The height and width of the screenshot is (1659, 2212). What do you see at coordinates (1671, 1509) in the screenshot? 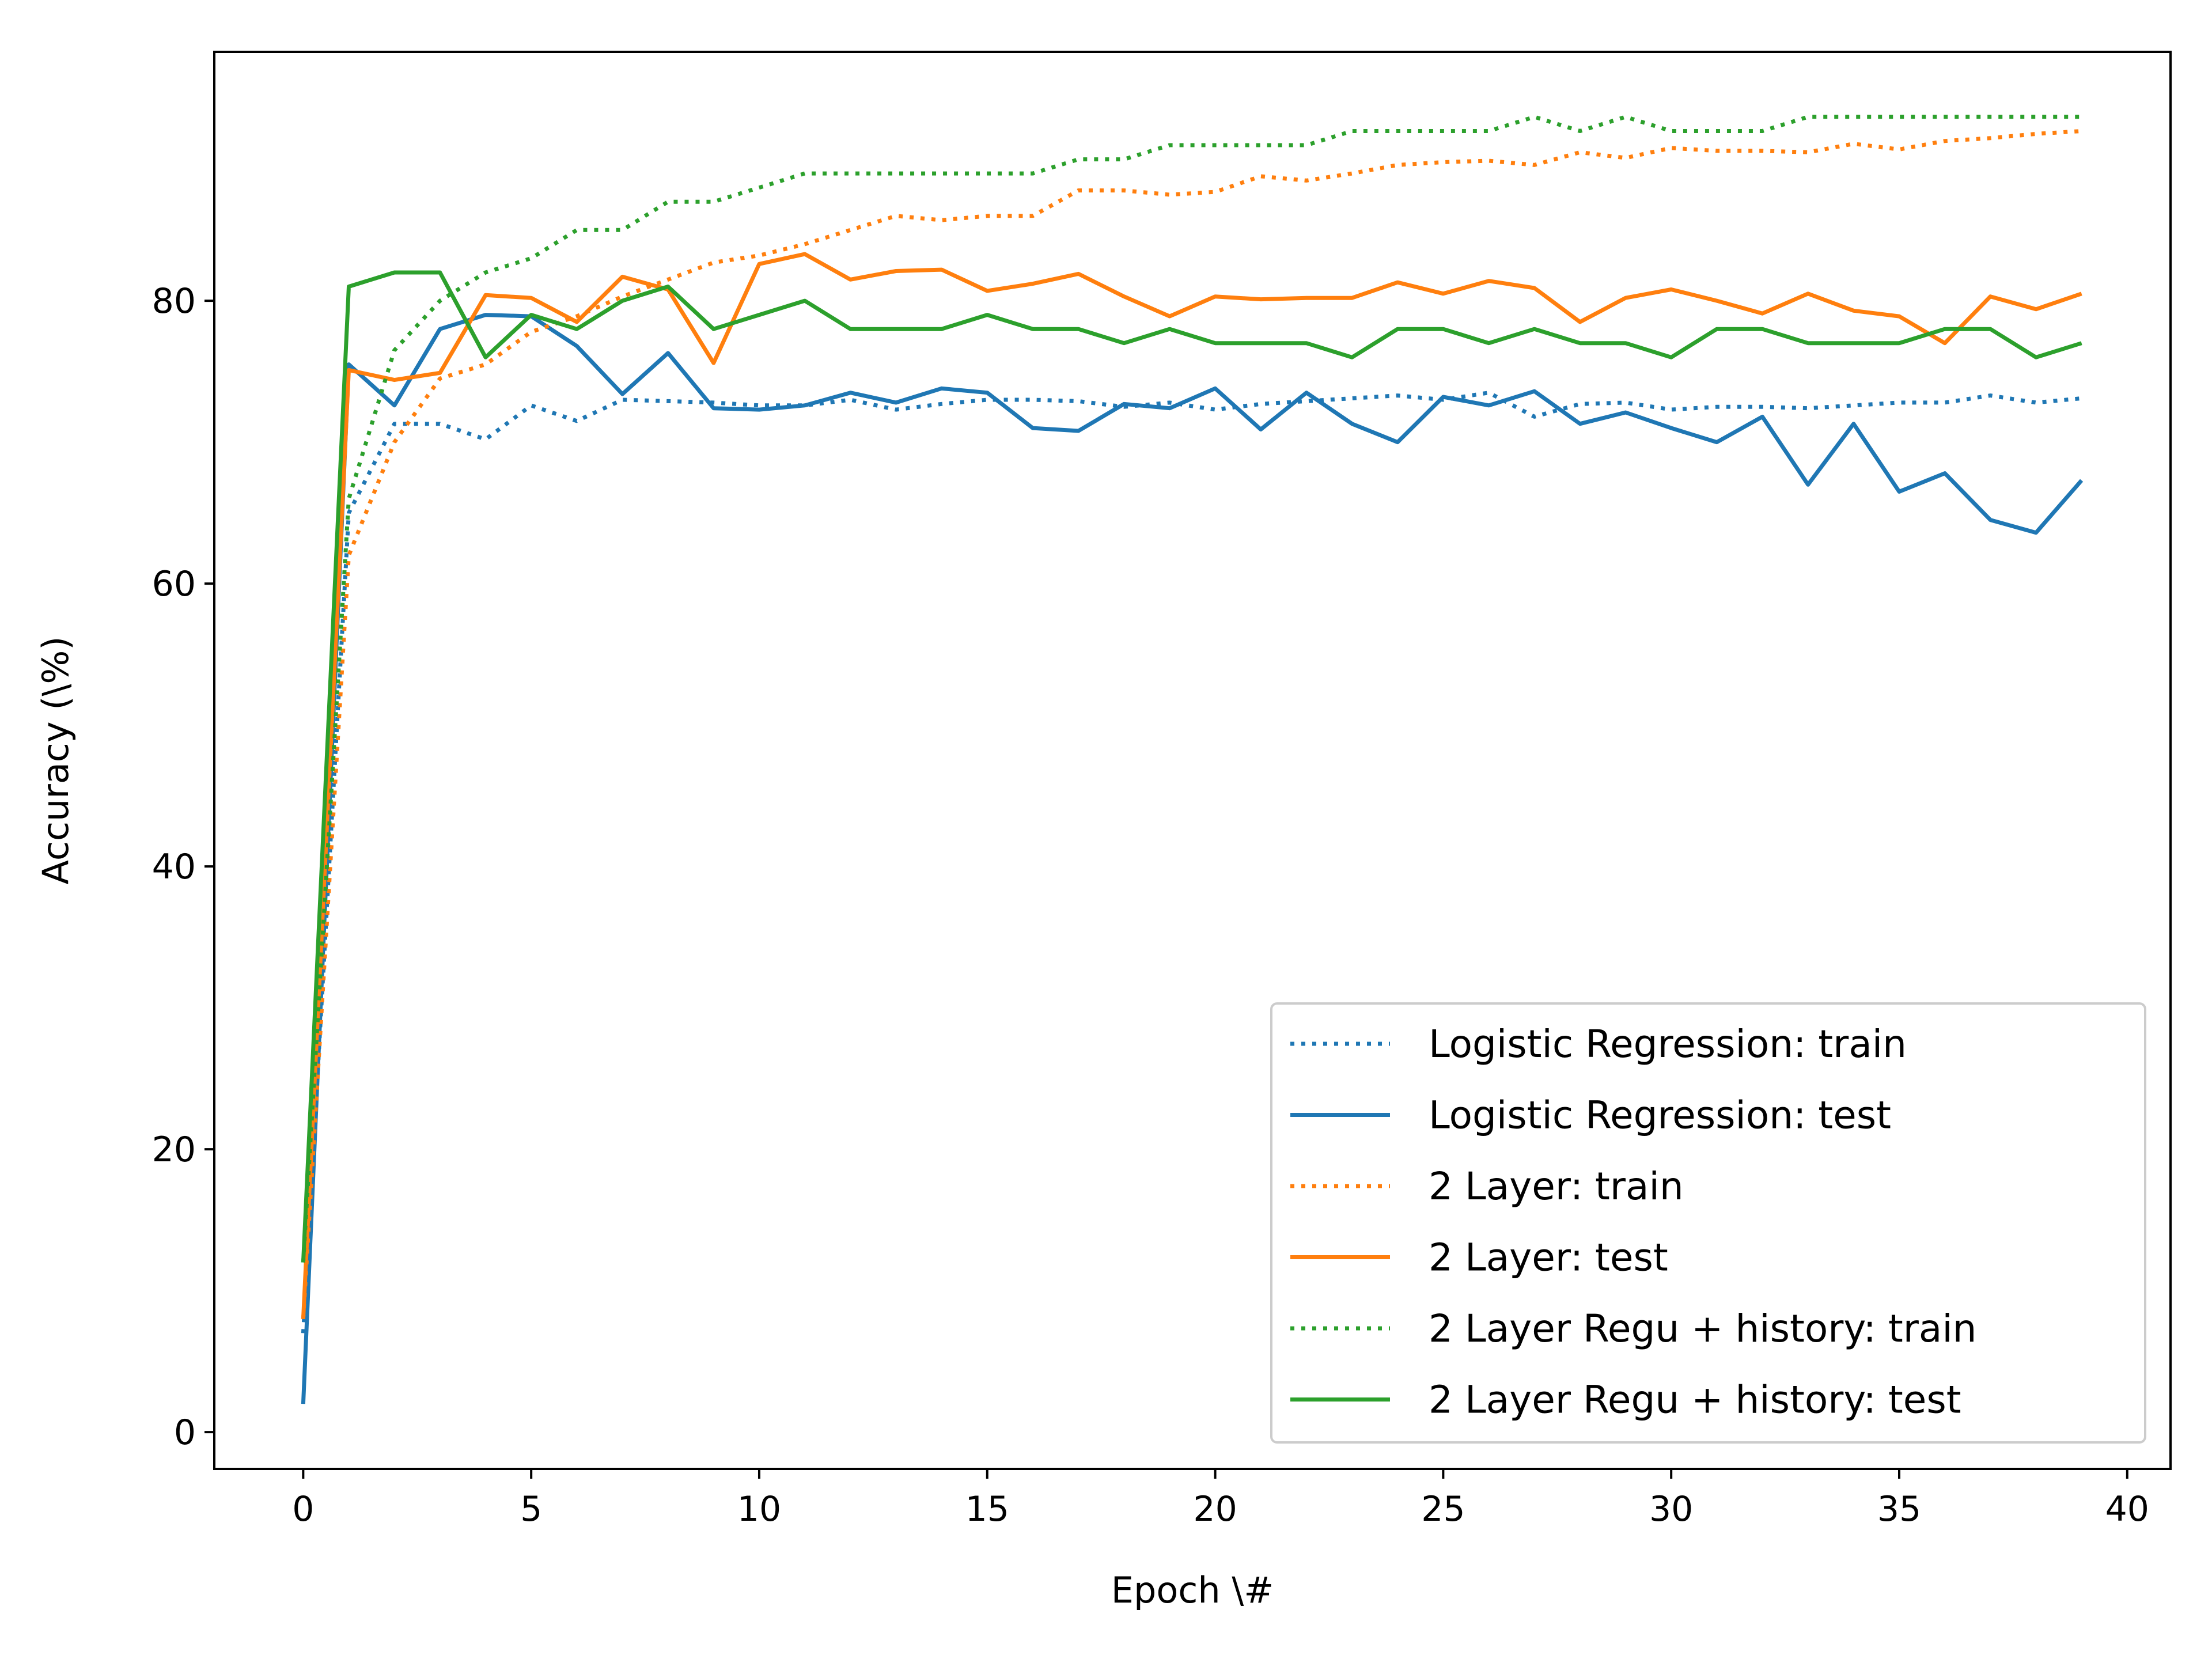
I see `x-tick-label: 30` at bounding box center [1671, 1509].